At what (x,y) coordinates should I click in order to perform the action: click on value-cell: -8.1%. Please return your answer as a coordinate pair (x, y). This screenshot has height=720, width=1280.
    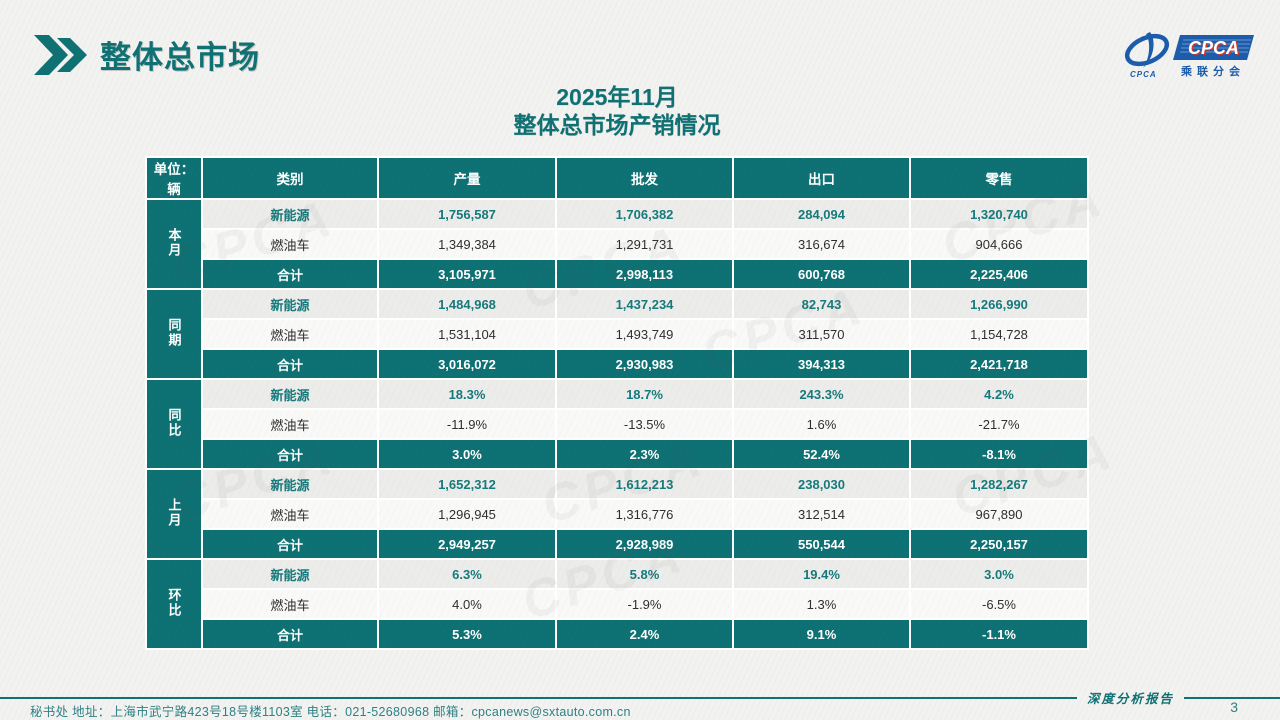
    Looking at the image, I should click on (999, 454).